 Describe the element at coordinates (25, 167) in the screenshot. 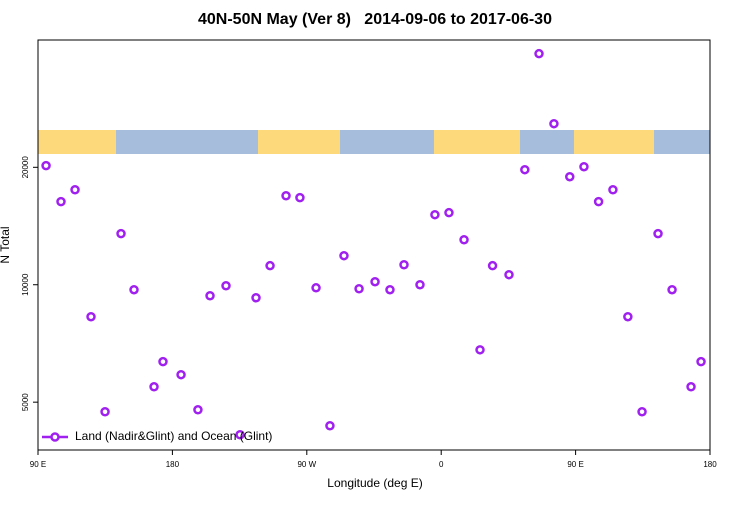

I see `y-tick-label: 20000` at that location.